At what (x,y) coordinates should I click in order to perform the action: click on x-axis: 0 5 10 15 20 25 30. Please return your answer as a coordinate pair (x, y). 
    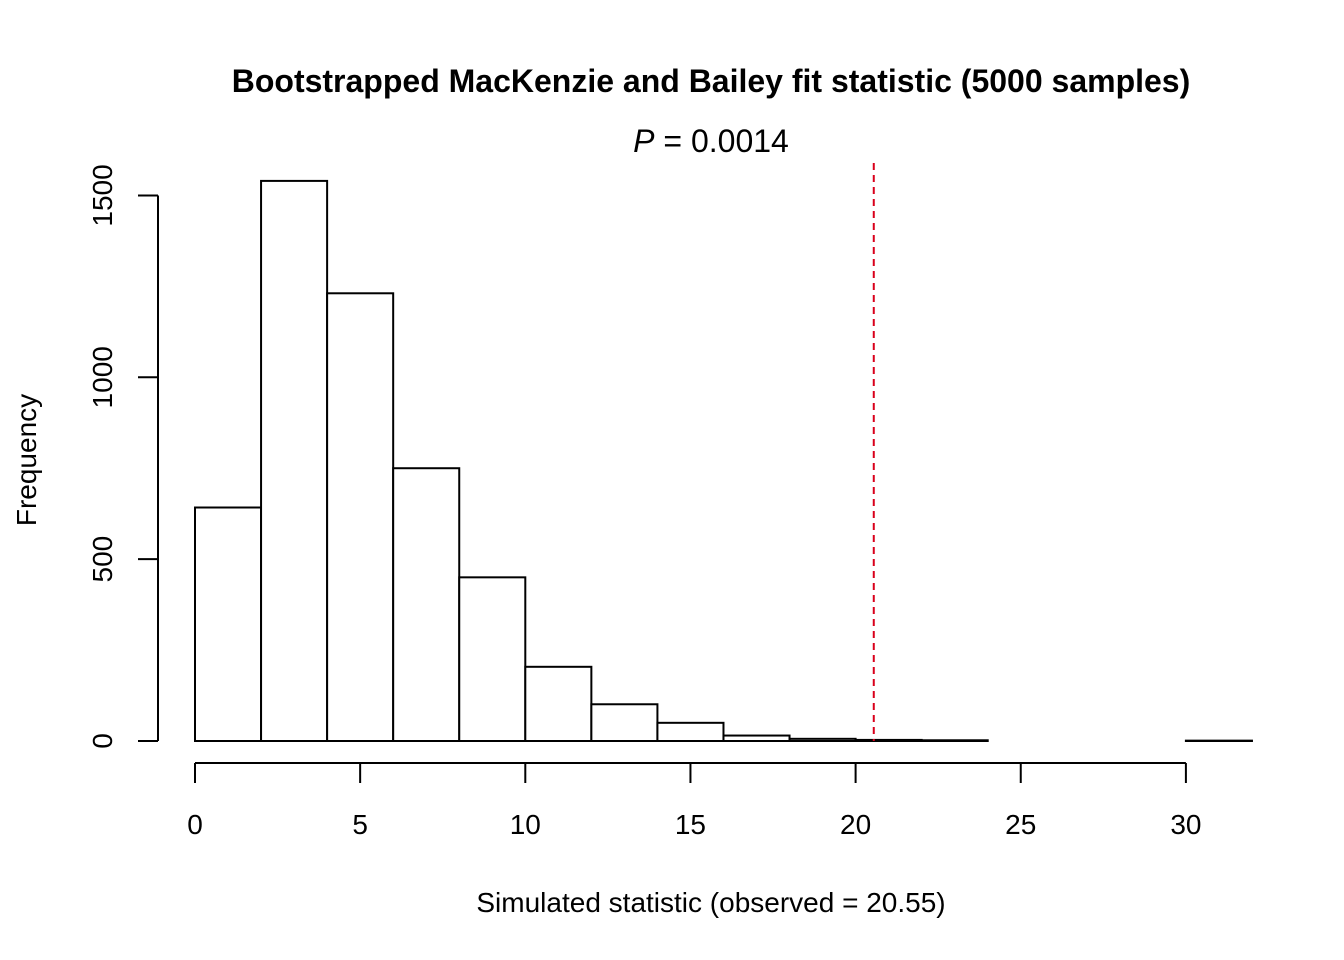
    Looking at the image, I should click on (694, 801).